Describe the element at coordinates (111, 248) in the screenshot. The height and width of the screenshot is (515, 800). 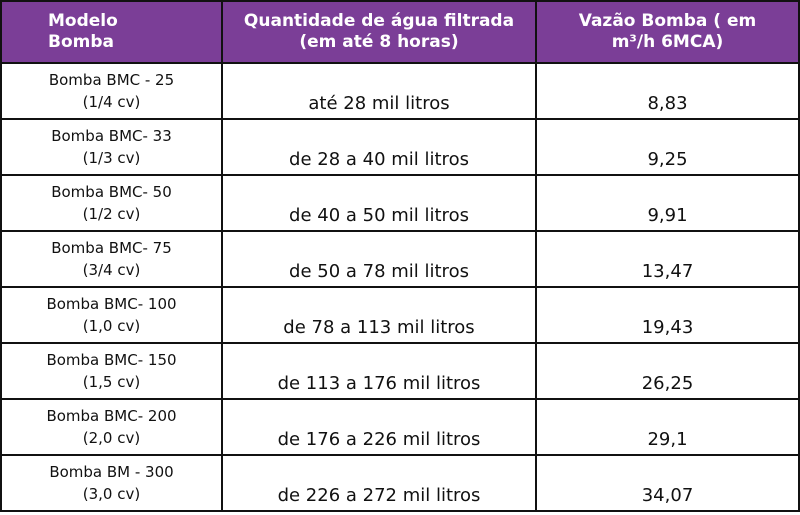
I see `model-text: Bomba BMC- 75` at that location.